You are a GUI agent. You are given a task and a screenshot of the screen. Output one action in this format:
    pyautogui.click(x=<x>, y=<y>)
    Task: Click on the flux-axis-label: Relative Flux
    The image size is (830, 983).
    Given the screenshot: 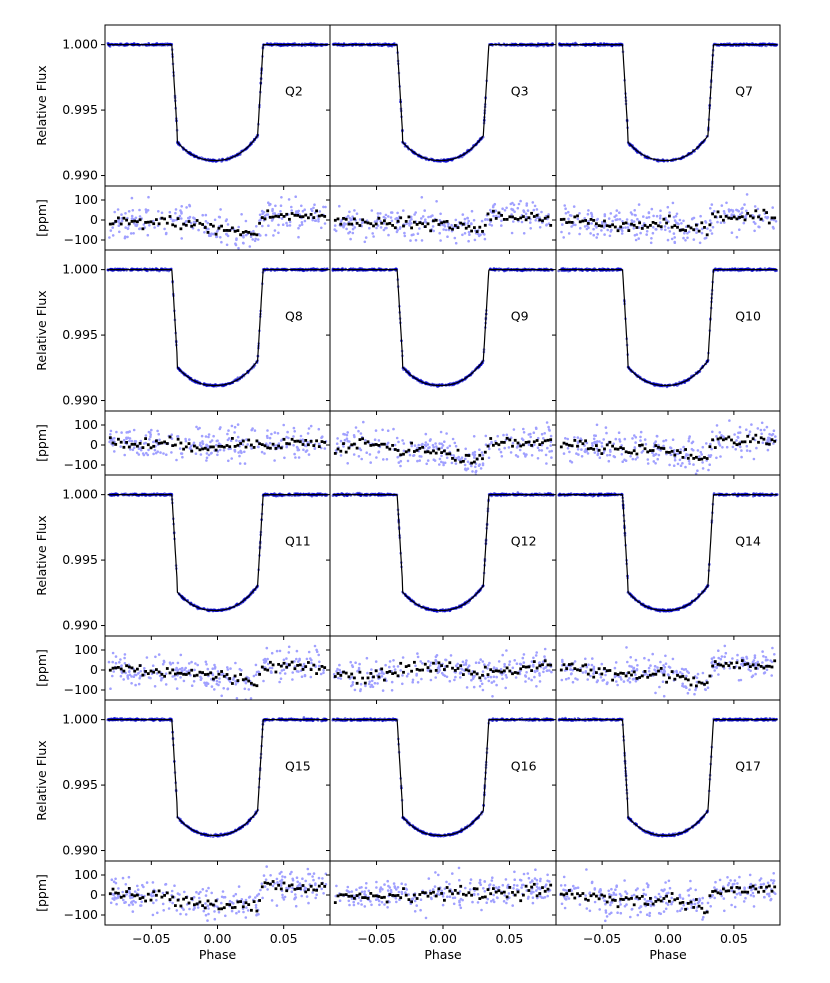 What is the action you would take?
    pyautogui.click(x=41, y=330)
    